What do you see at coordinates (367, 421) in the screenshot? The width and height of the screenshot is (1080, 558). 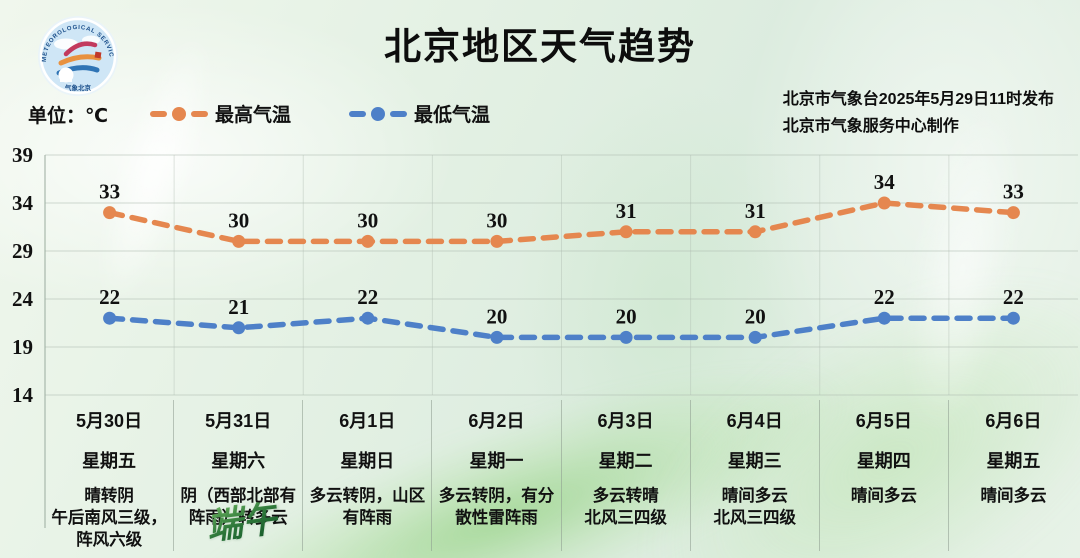 I see `day-date: 6月1日` at bounding box center [367, 421].